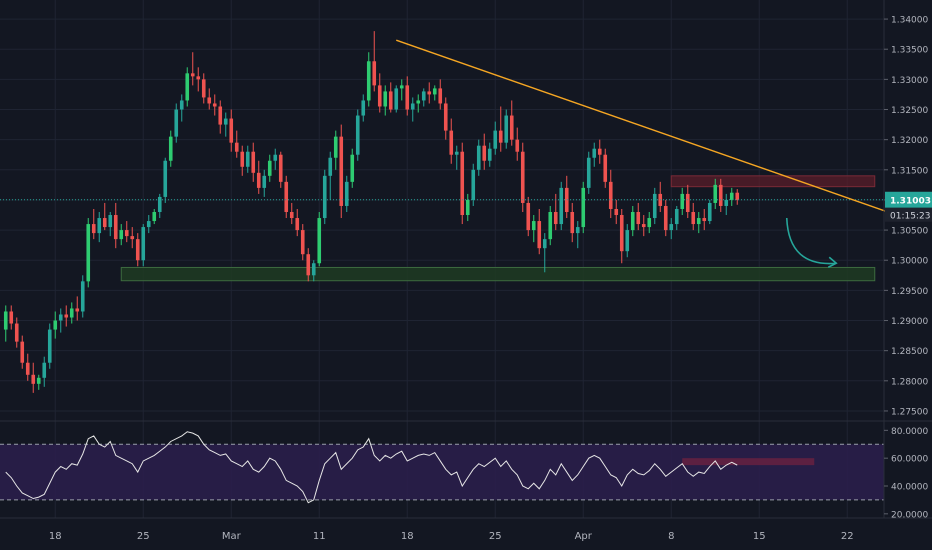  Describe the element at coordinates (442, 472) in the screenshot. I see `rsi-band` at that location.